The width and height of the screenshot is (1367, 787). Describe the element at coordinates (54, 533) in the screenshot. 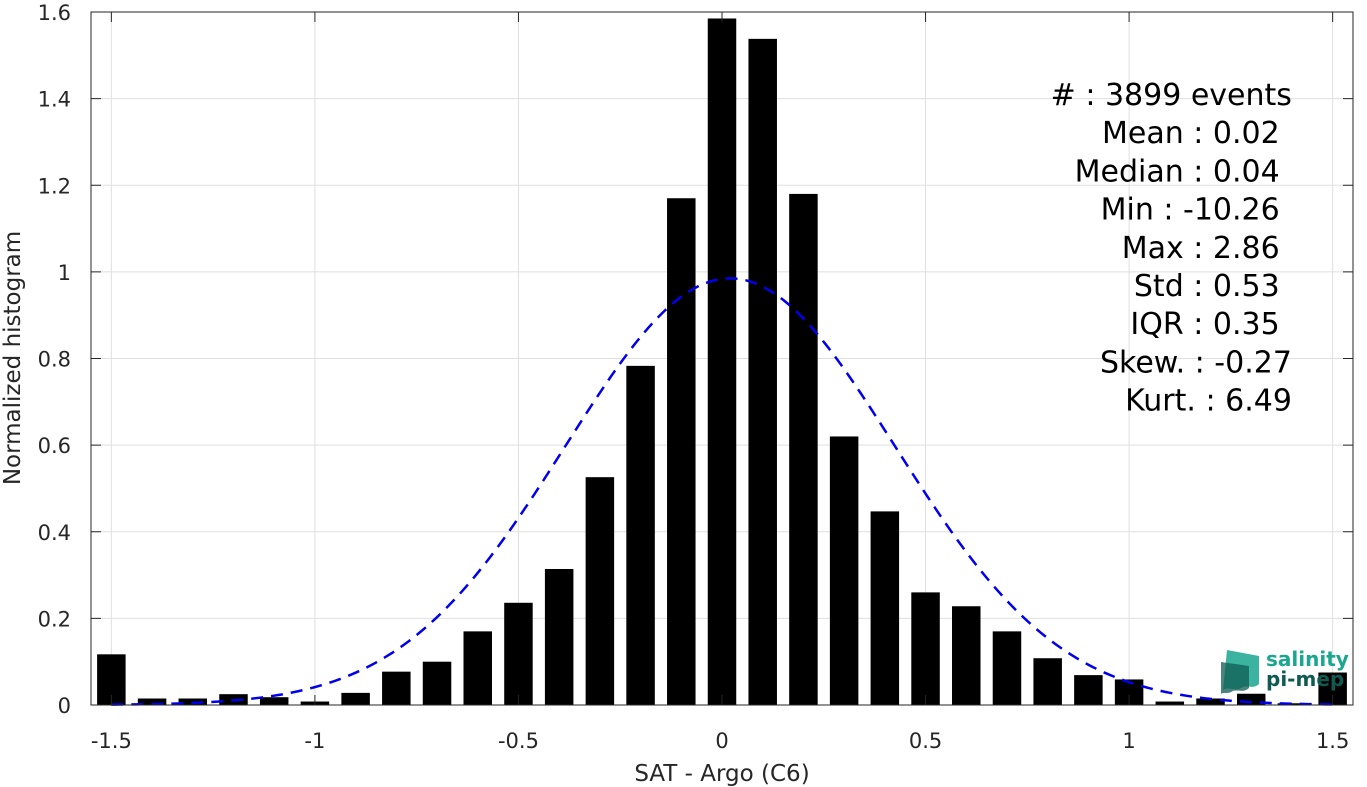

I see `y-tick-label: 0.4` at that location.